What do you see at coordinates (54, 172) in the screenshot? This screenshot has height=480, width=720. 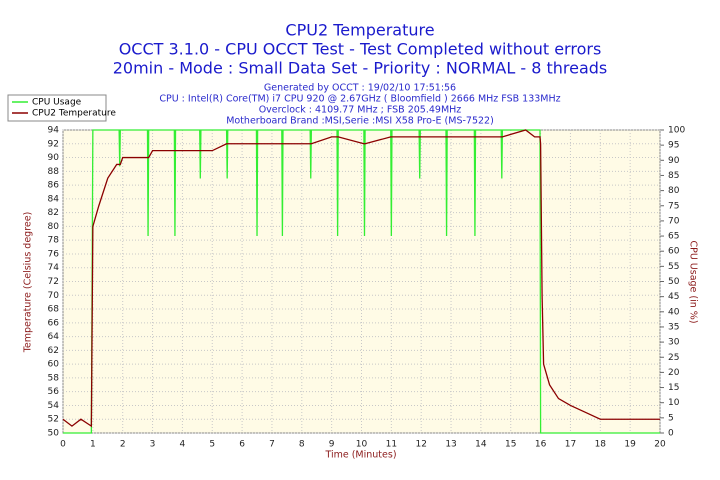 I see `y-tick-label: 88` at bounding box center [54, 172].